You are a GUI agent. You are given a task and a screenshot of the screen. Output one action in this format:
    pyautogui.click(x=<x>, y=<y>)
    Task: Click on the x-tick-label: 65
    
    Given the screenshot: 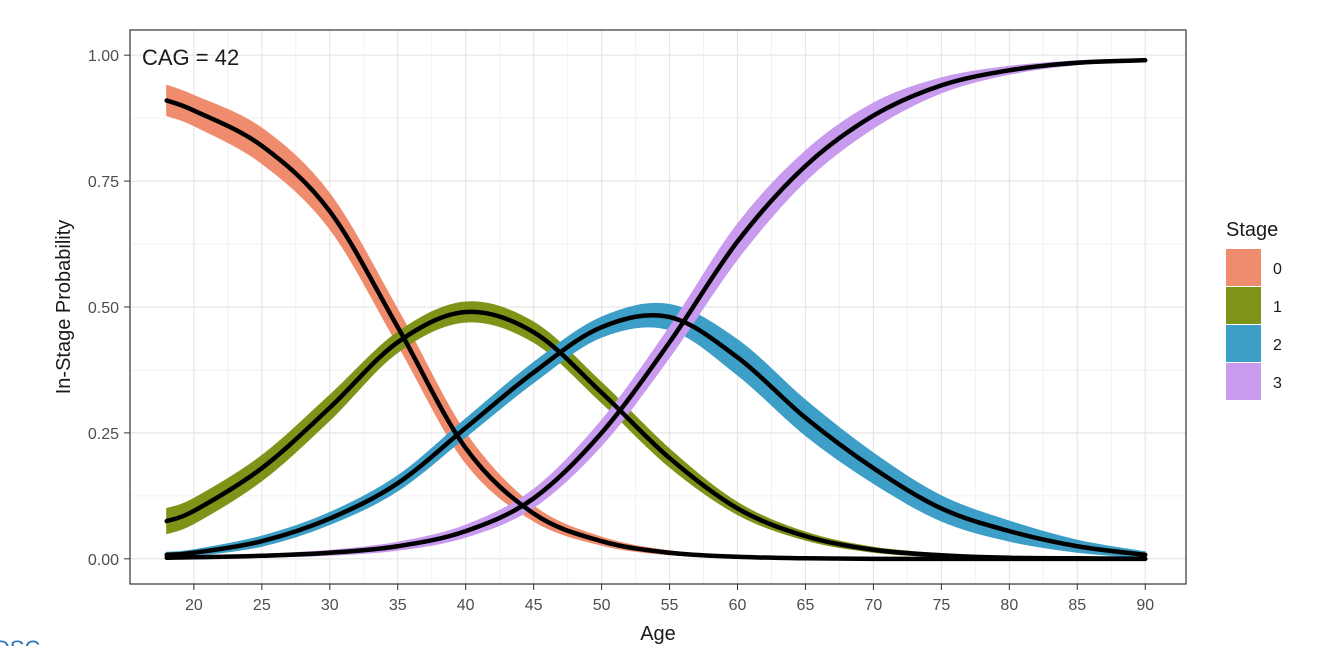 What is the action you would take?
    pyautogui.click(x=806, y=605)
    